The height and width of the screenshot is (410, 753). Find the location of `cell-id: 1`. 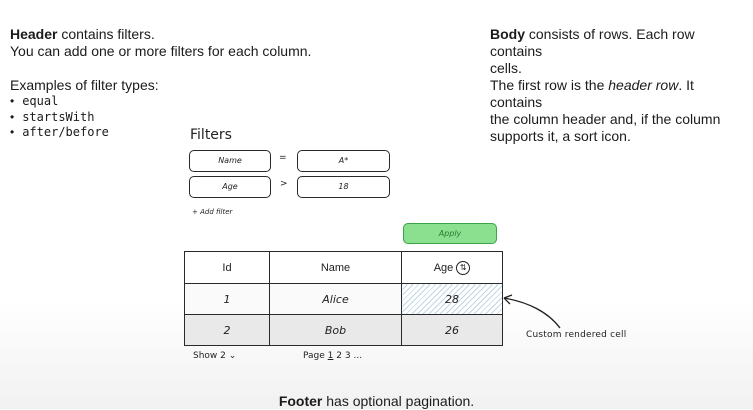

cell-id: 1 is located at coordinates (227, 299).